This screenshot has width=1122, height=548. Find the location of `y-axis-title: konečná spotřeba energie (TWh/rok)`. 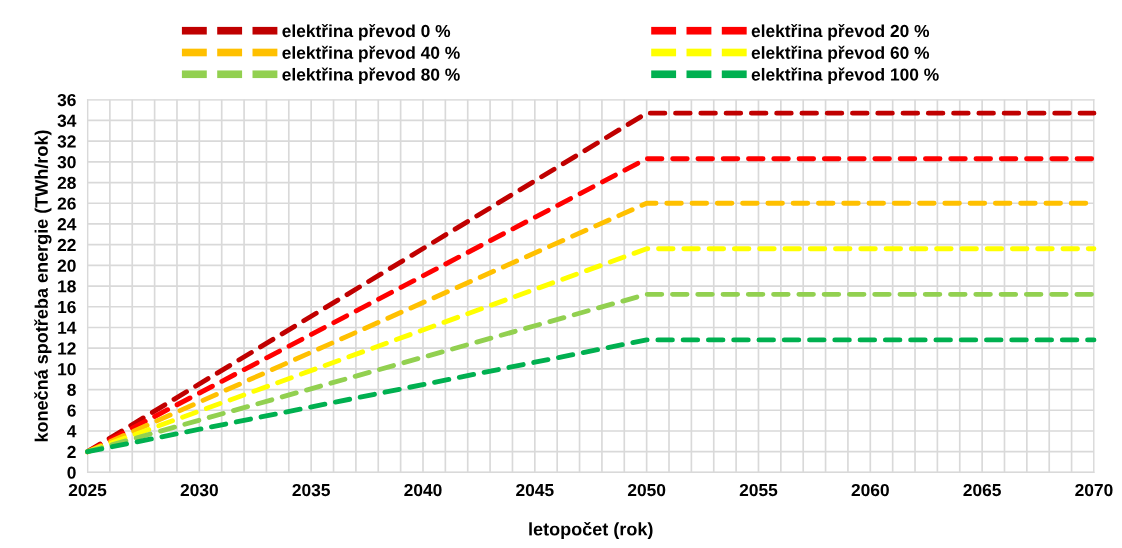

y-axis-title: konečná spotřeba energie (TWh/rok) is located at coordinates (43, 286).